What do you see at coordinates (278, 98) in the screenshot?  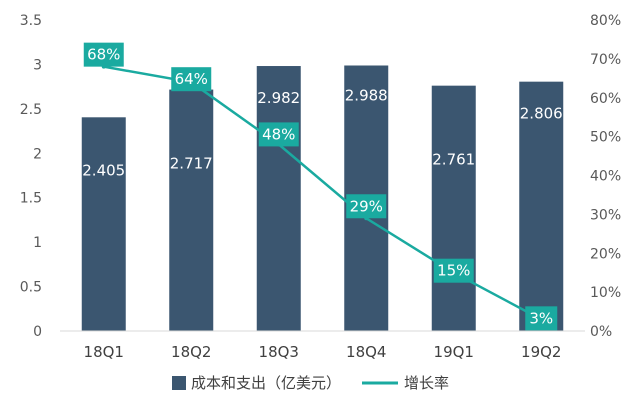 I see `bar-data-label: 2.982` at bounding box center [278, 98].